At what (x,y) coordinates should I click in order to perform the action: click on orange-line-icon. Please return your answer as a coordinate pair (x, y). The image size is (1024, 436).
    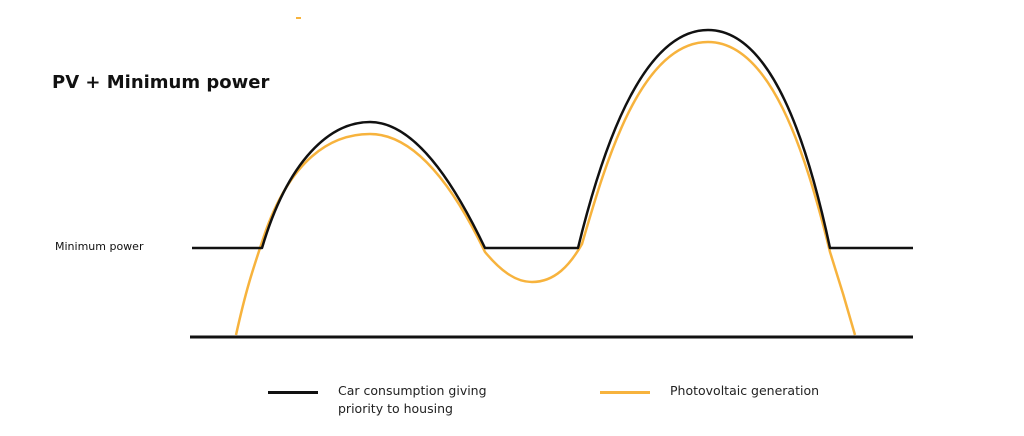
    Looking at the image, I should click on (625, 392).